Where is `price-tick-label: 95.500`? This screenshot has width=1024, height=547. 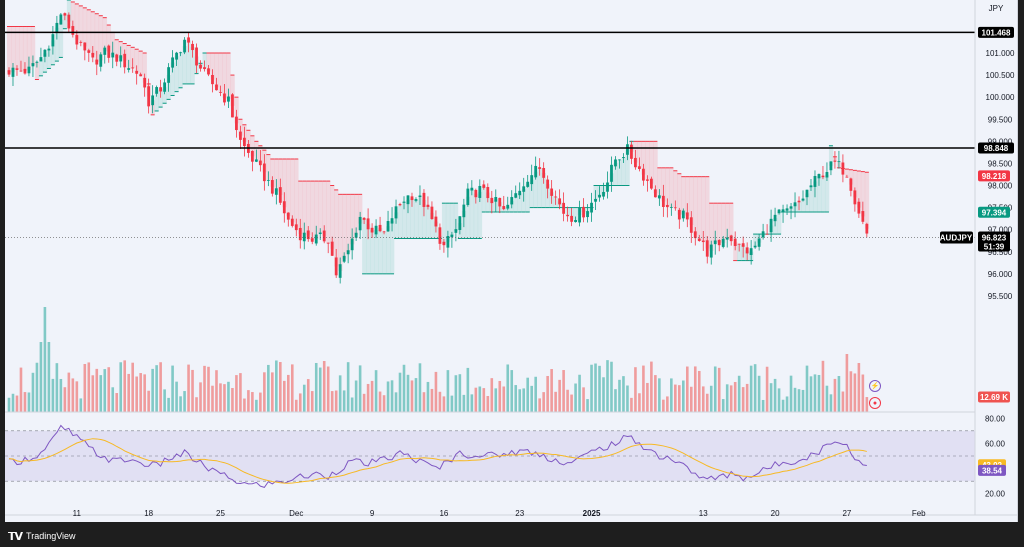
price-tick-label: 95.500 is located at coordinates (1000, 296).